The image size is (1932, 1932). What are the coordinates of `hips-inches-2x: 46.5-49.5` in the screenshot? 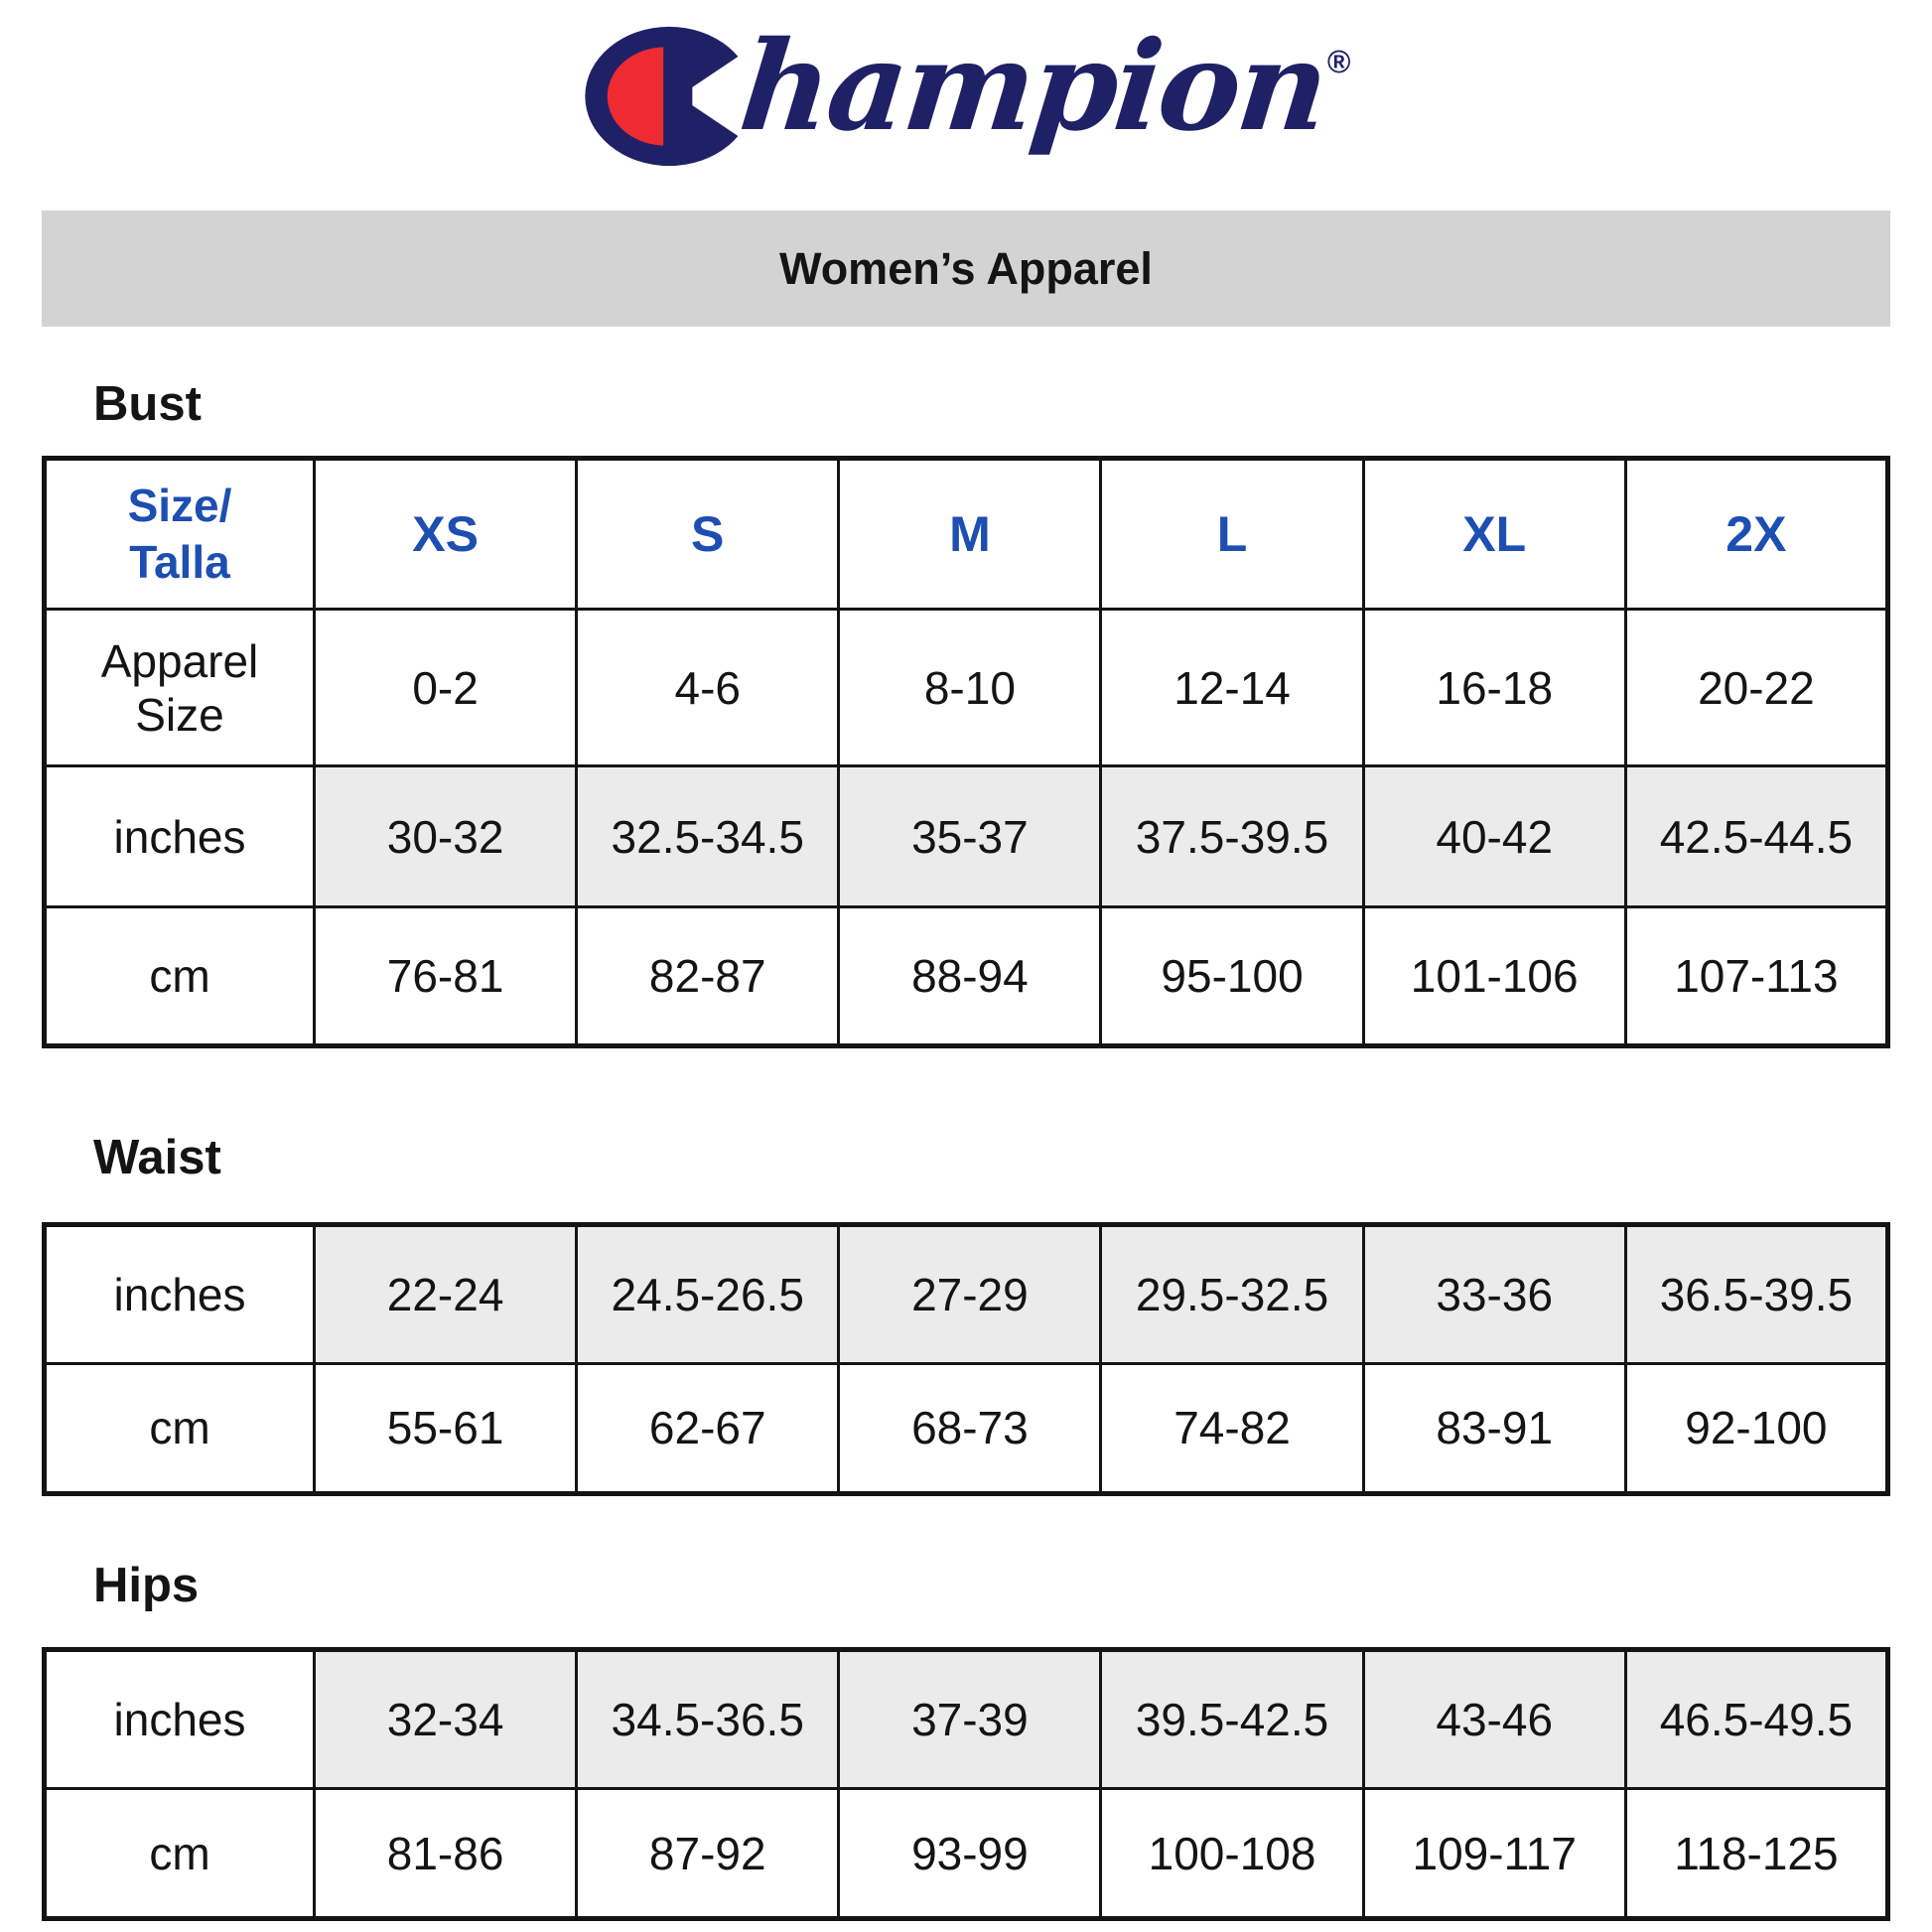 It's located at (1756, 1719).